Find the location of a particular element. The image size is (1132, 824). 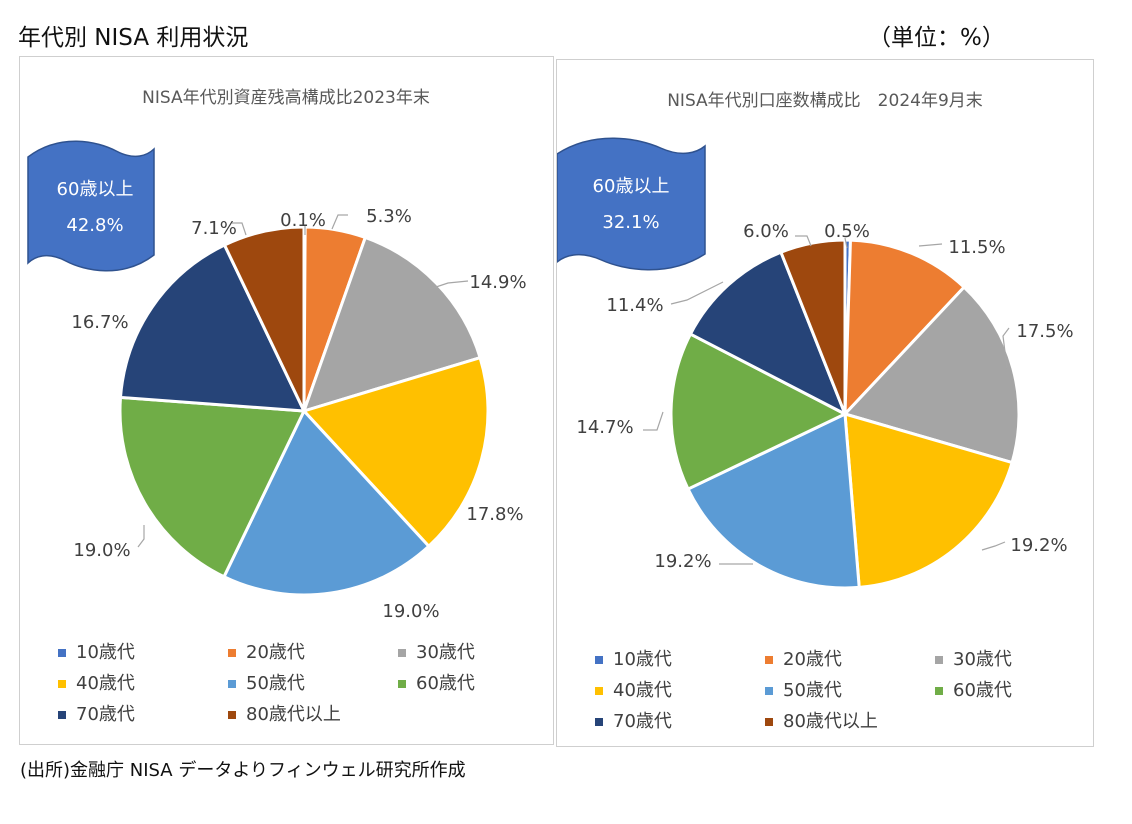

callout-value: 32.1% is located at coordinates (630, 222).